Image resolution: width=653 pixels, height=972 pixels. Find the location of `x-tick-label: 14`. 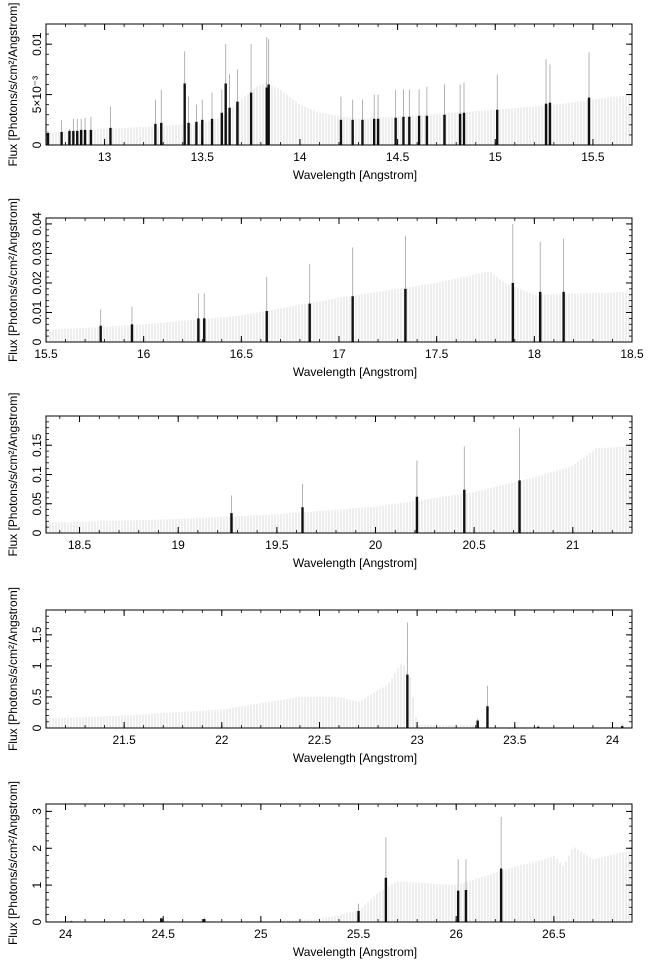

x-tick-label: 14 is located at coordinates (300, 157).